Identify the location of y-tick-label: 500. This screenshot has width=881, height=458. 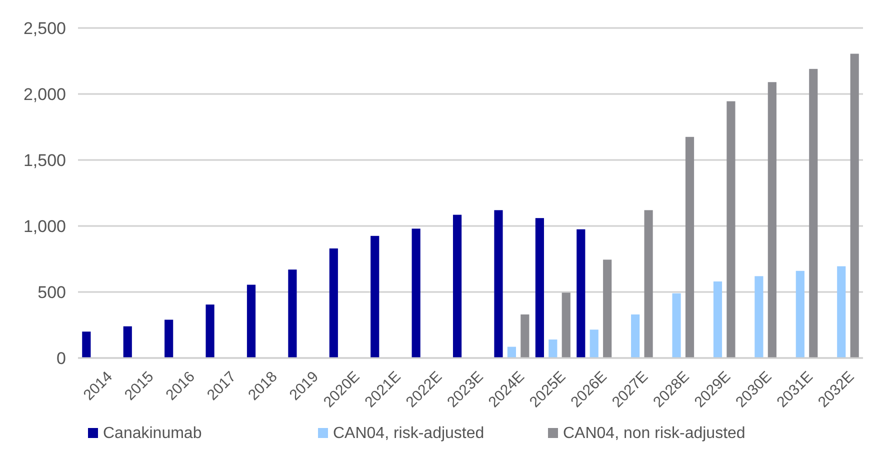
(52, 292).